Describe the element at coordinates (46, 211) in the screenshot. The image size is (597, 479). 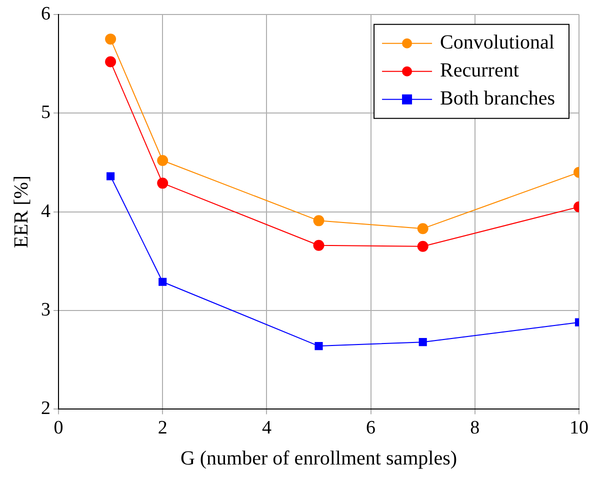
I see `y-tick-label: 4` at that location.